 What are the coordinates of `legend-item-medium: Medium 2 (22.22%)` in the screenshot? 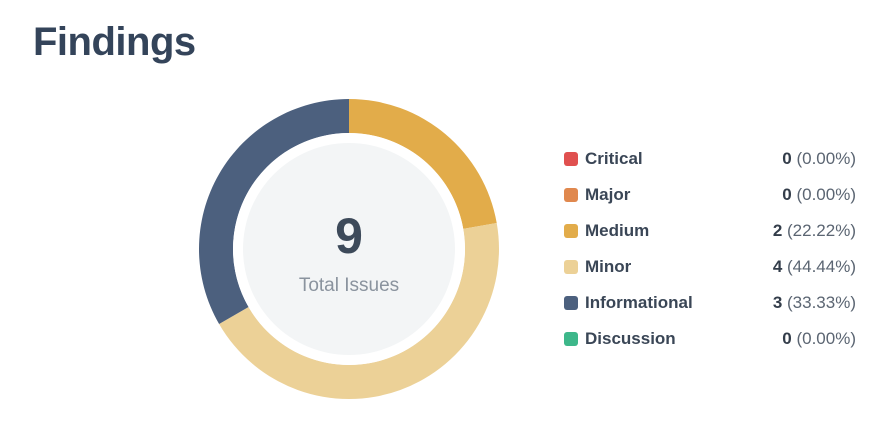 It's located at (710, 231).